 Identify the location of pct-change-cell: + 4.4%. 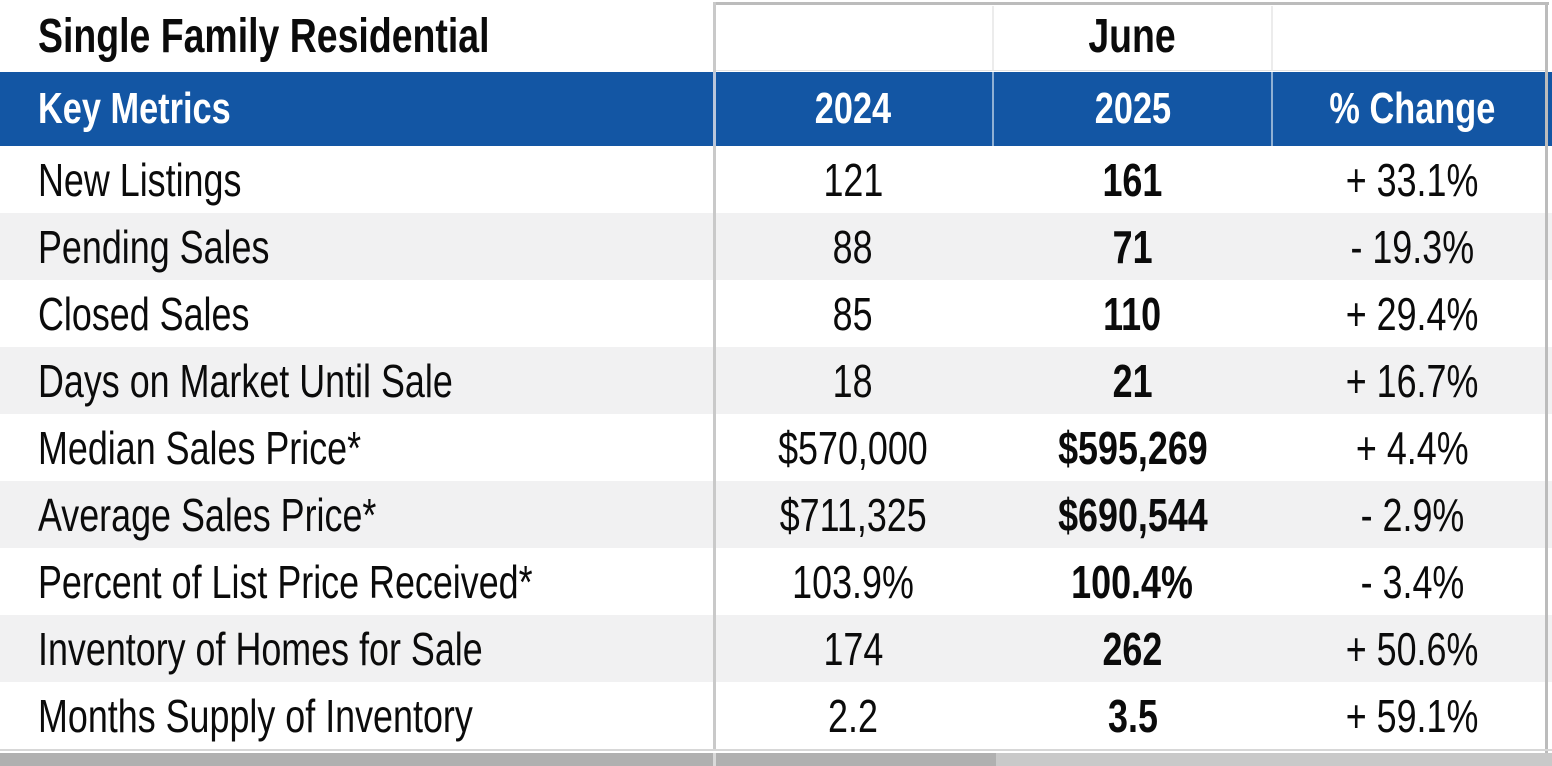
(1412, 447).